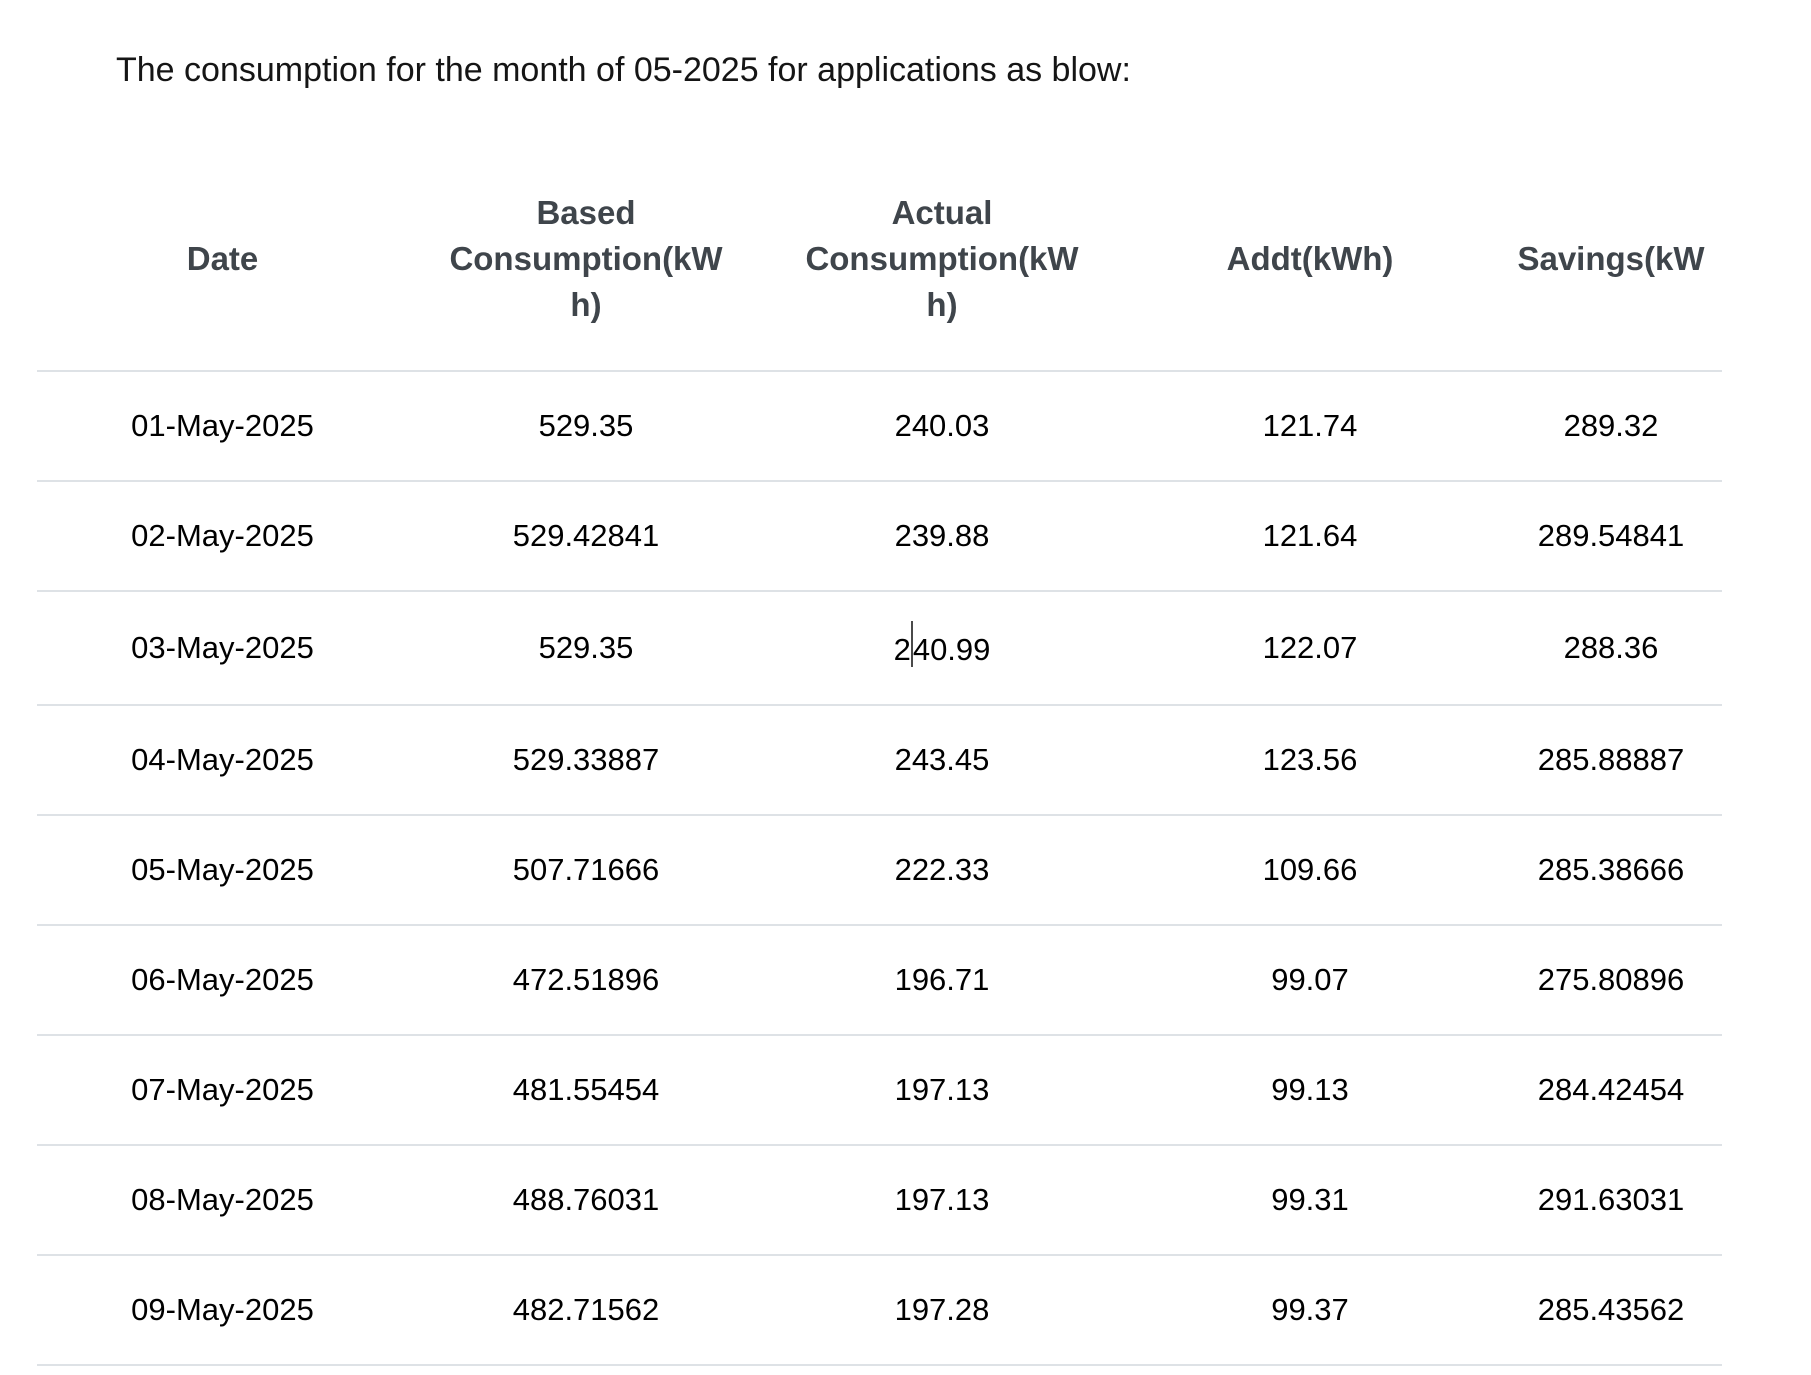 The width and height of the screenshot is (1811, 1375). What do you see at coordinates (586, 535) in the screenshot?
I see `cell-based-consumption: 529.42841` at bounding box center [586, 535].